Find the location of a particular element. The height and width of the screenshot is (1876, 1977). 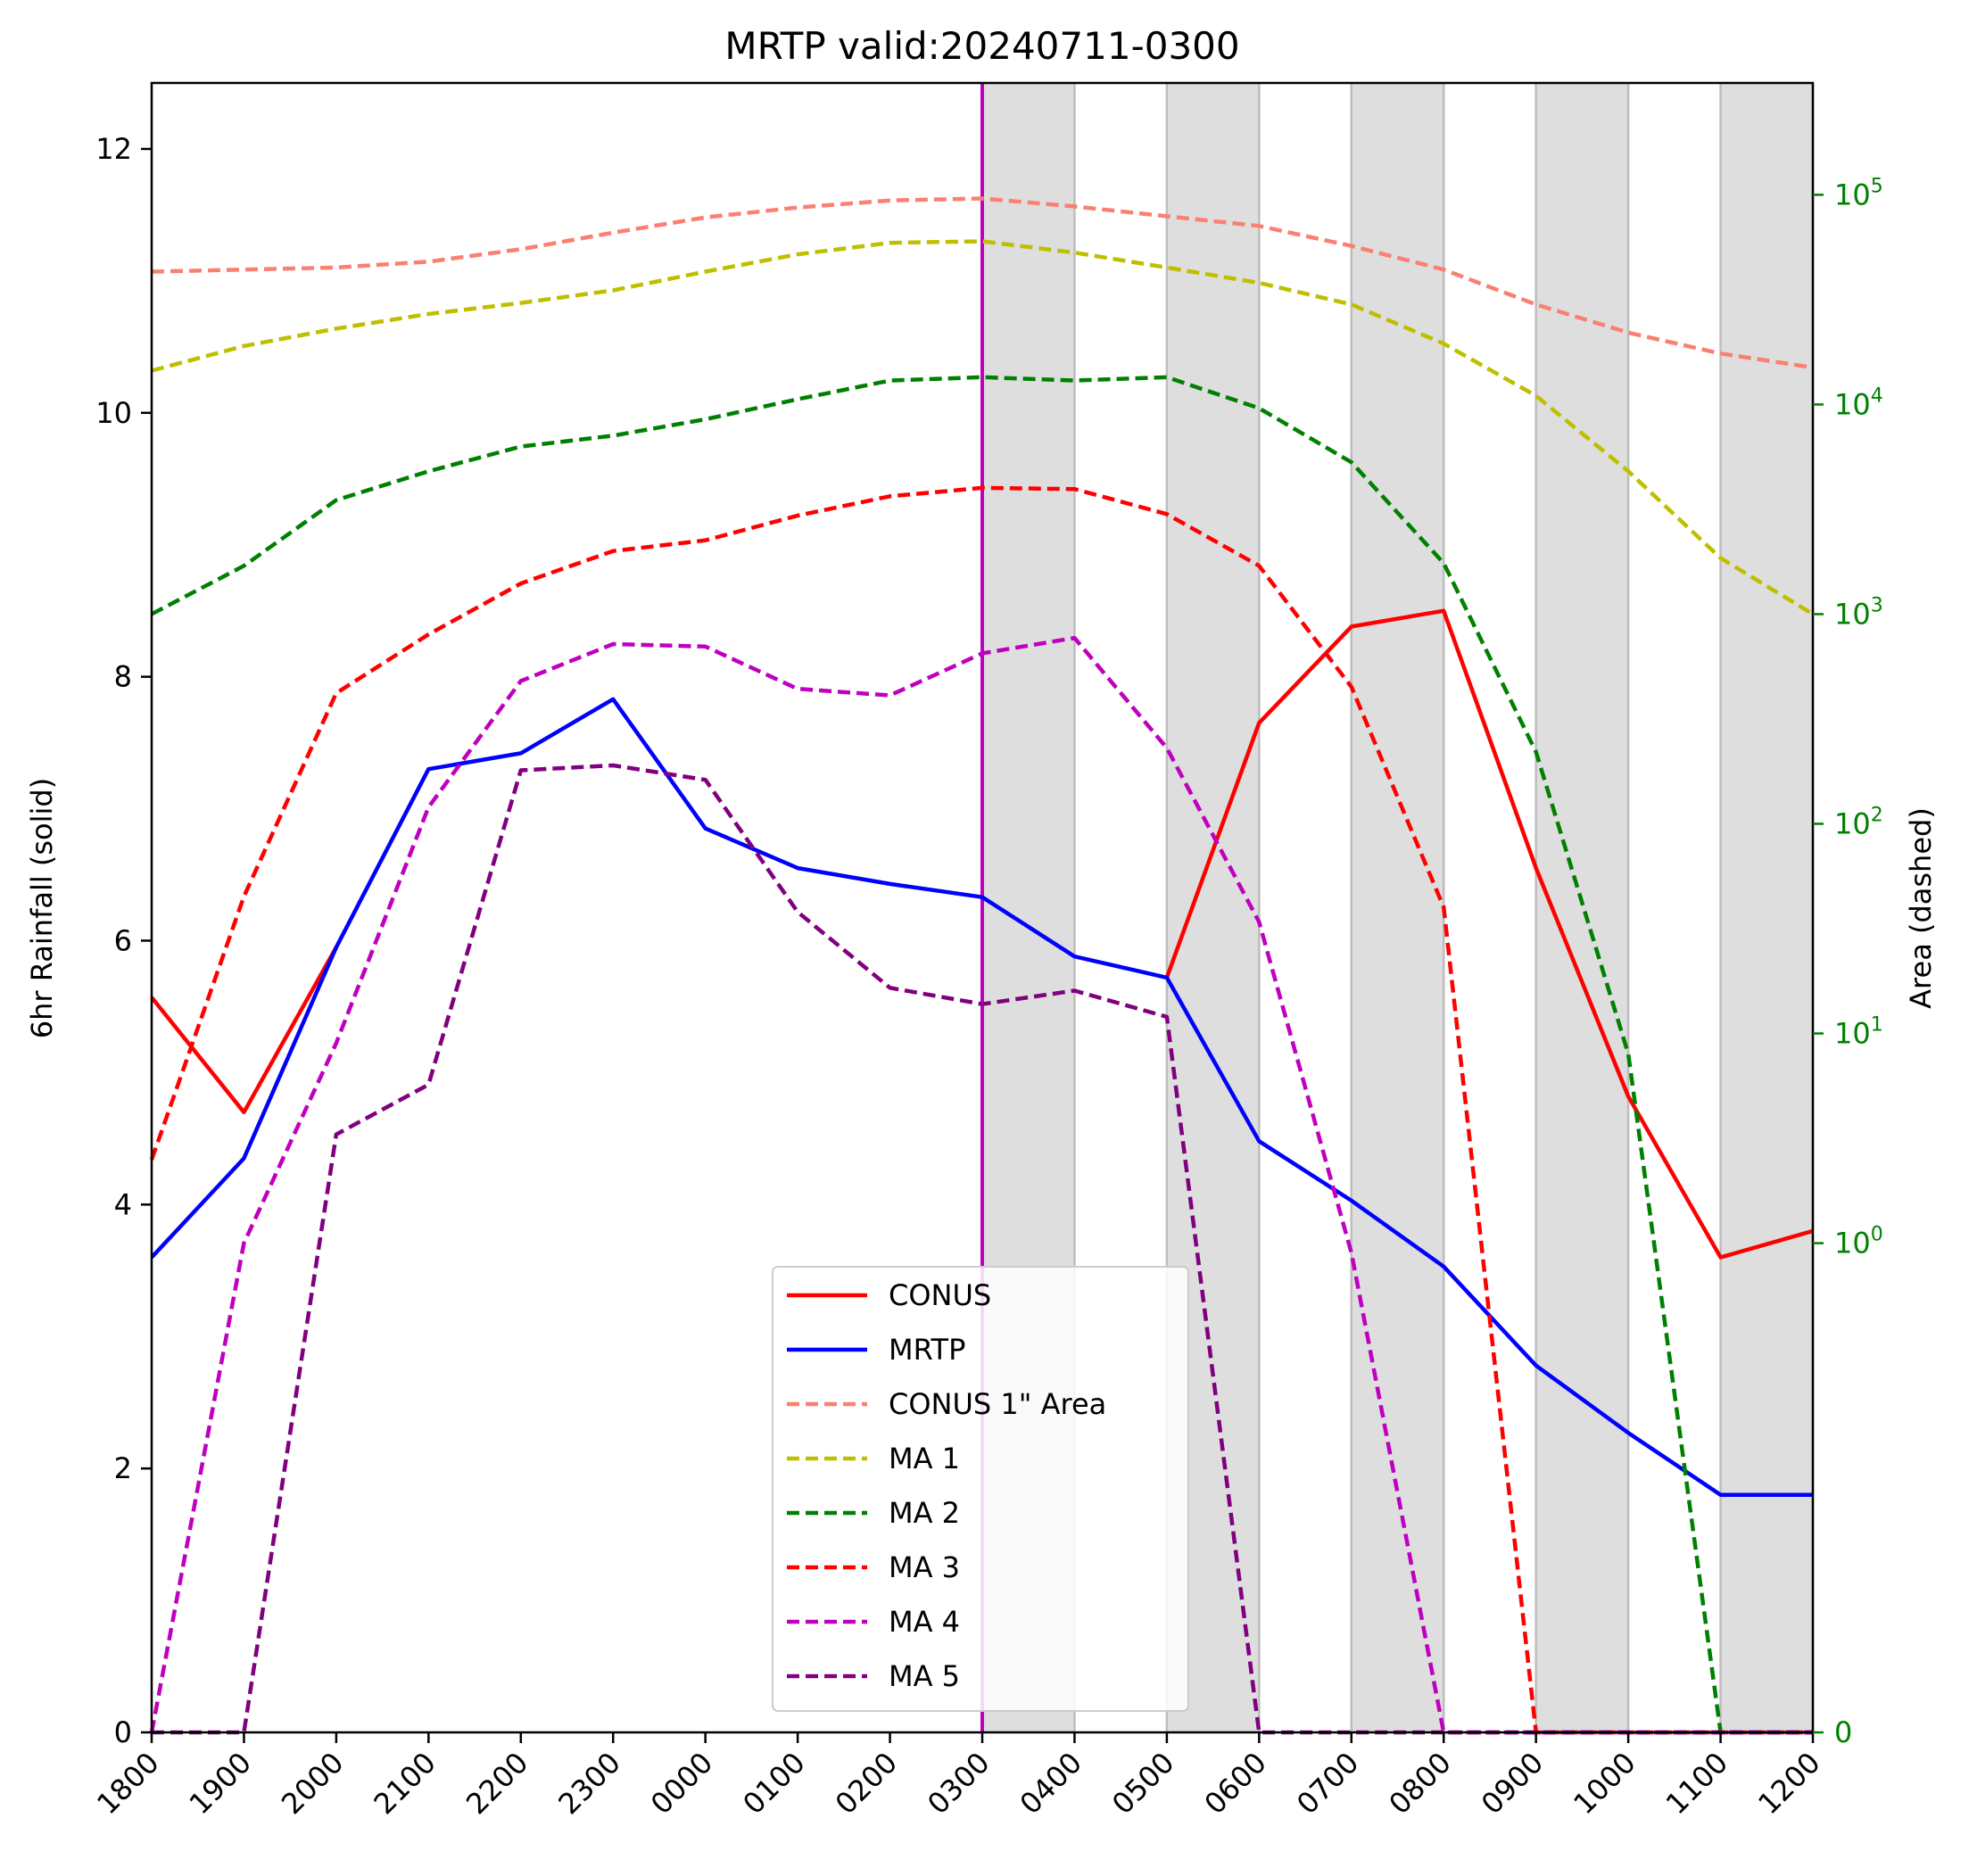

legend-label-4: MA 2 is located at coordinates (924, 1513).